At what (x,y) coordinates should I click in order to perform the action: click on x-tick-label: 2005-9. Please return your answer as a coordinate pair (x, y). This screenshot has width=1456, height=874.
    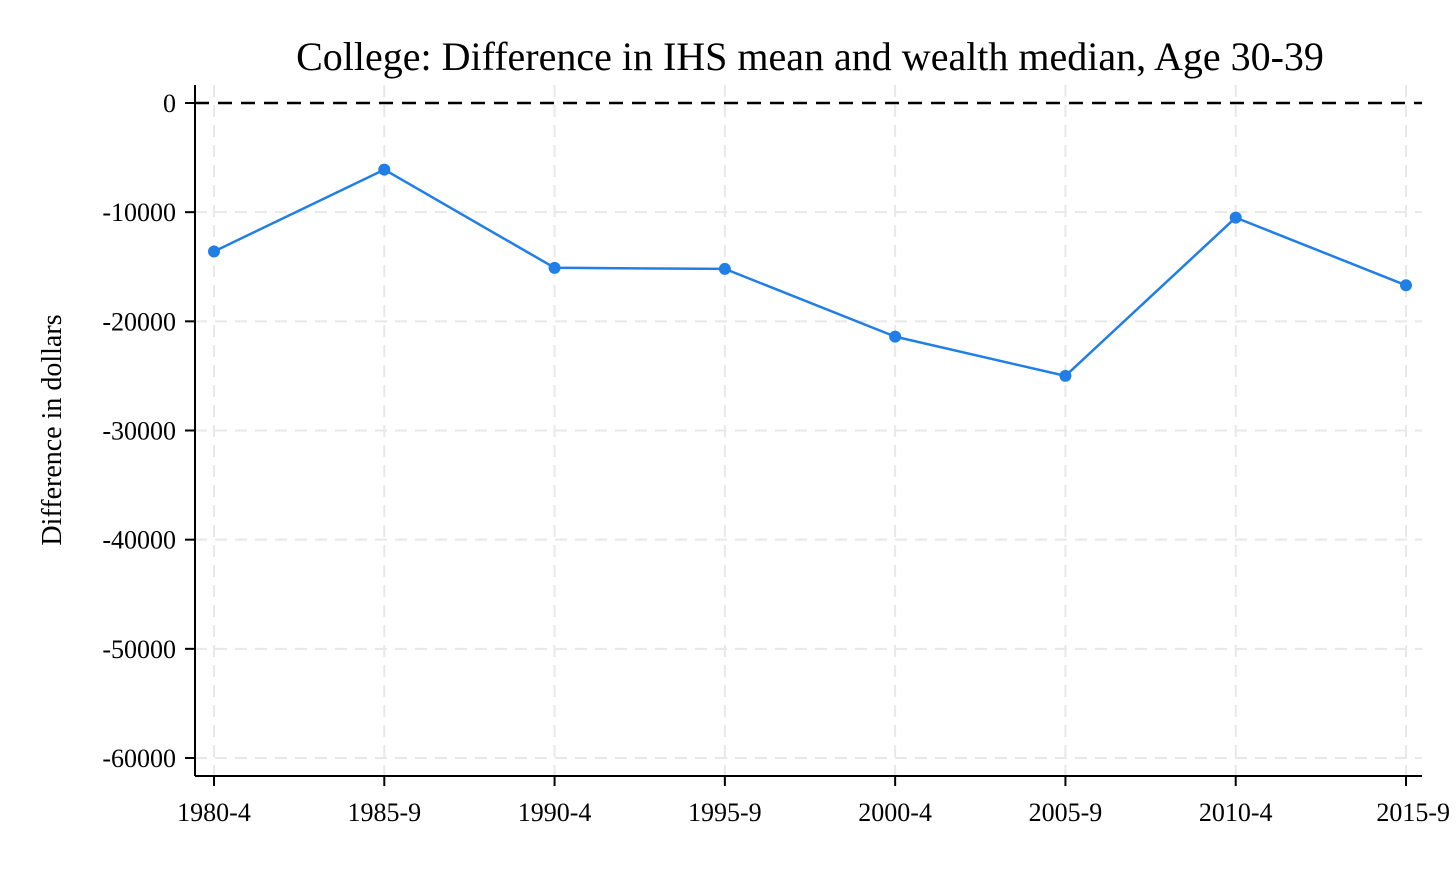
    Looking at the image, I should click on (1066, 812).